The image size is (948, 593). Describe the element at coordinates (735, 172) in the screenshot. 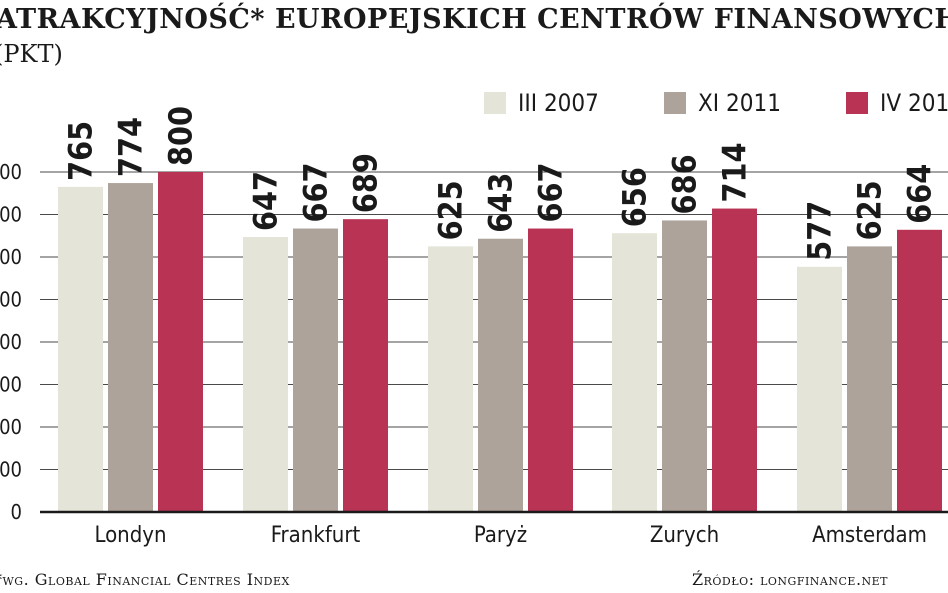

I see `data-label: 714` at that location.